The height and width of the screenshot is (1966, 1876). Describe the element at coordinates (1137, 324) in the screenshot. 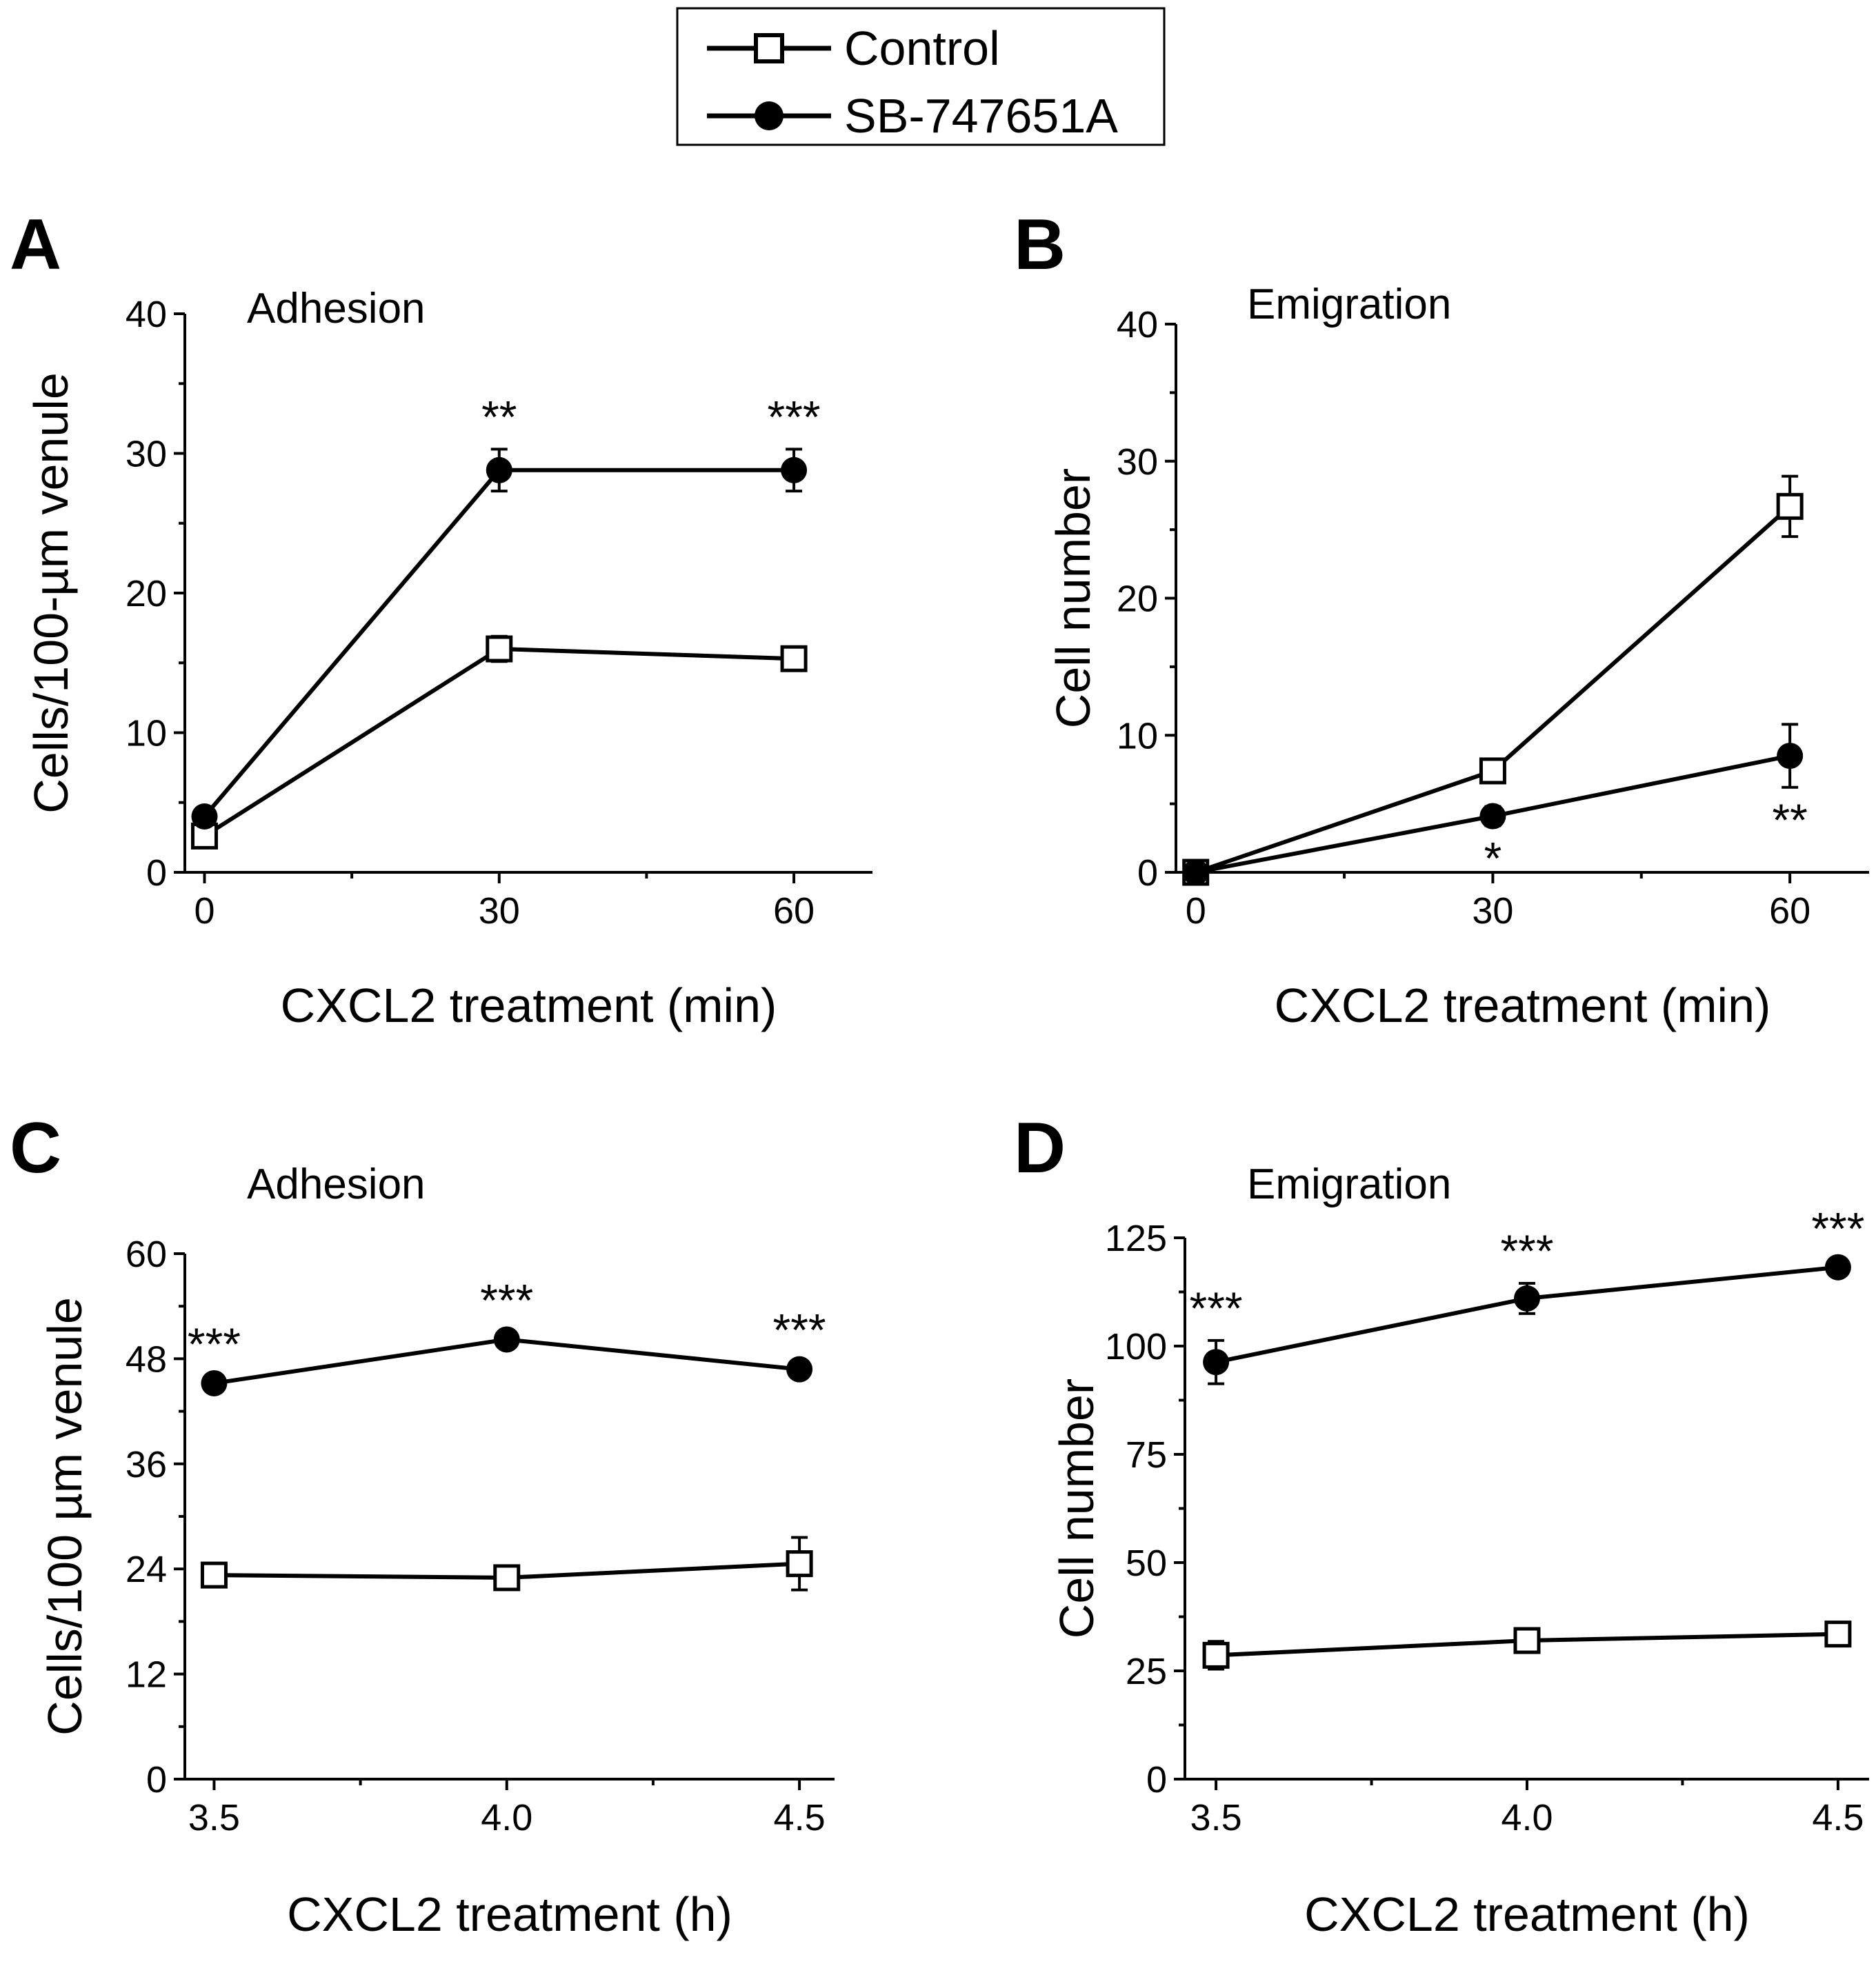

I see `panel-b-y-tick-label: 40` at that location.